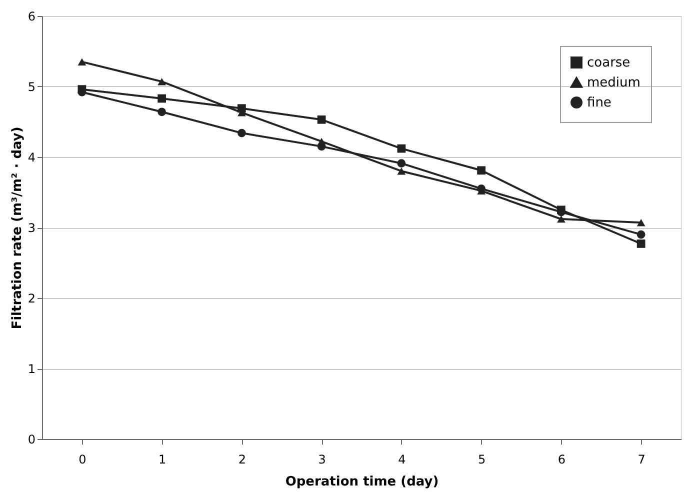  I want to click on y-tick-label: 3, so click(32, 228).